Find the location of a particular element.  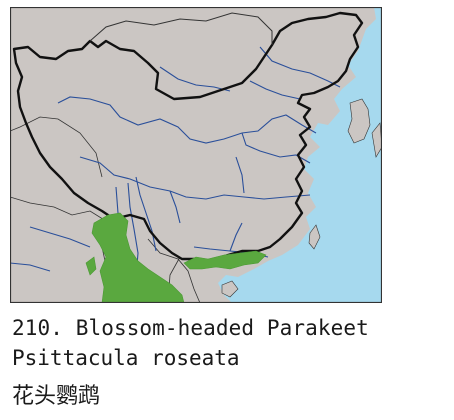

species-range is located at coordinates (176, 257).